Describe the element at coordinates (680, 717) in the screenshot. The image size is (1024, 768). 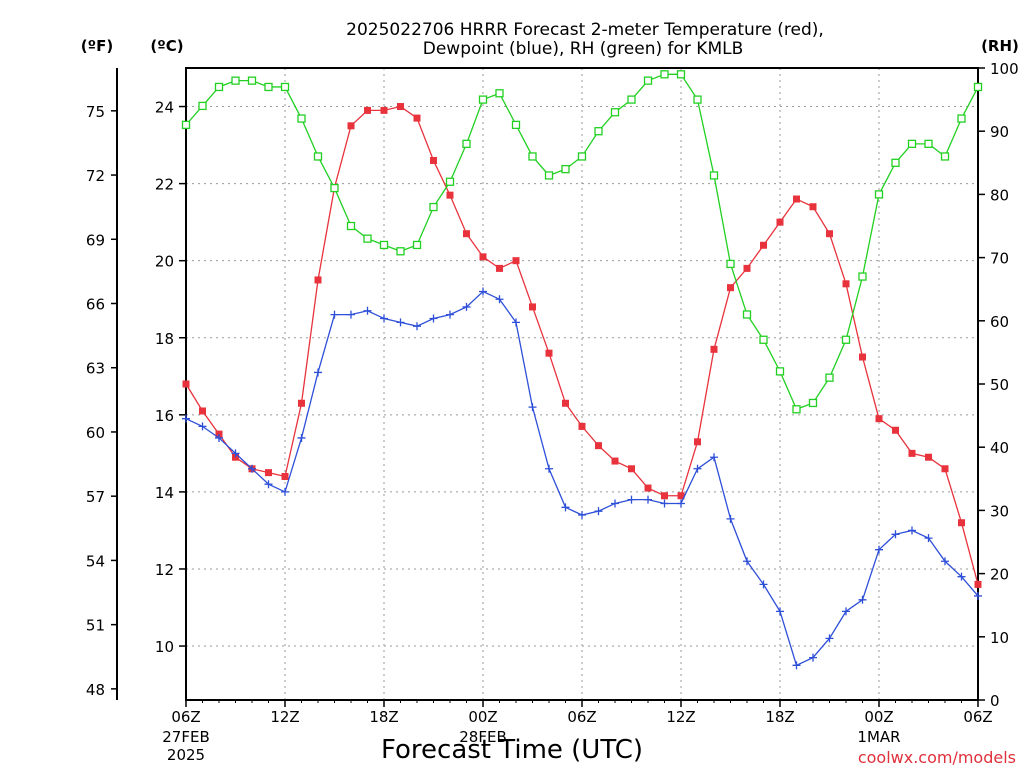
I see `x-tick-label: 12Z` at that location.